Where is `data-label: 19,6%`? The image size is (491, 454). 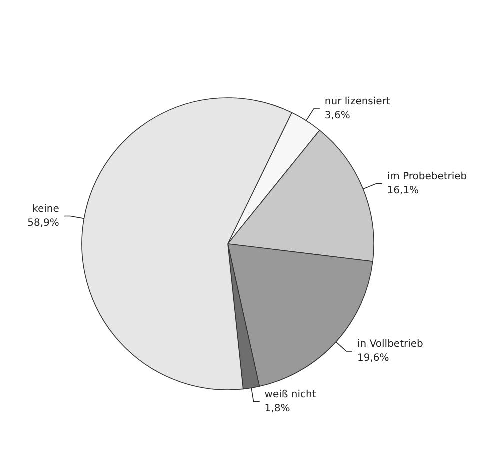
data-label: 19,6% is located at coordinates (374, 358).